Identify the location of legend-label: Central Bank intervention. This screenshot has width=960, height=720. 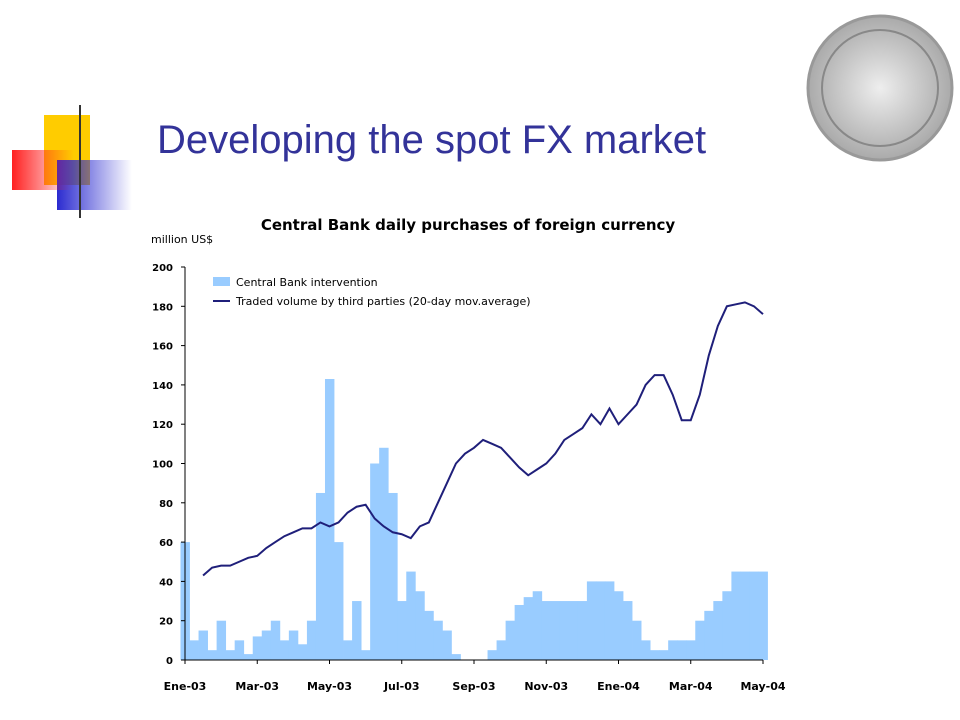
(307, 282).